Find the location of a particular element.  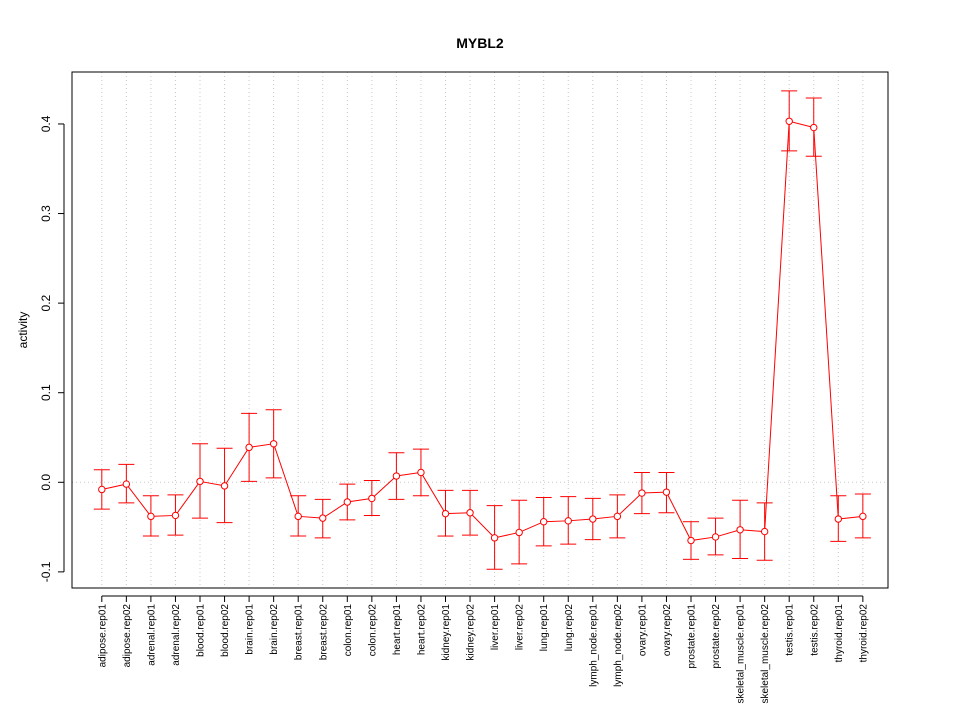

x-tick-label: adrenal.rep02 is located at coordinates (176, 635).